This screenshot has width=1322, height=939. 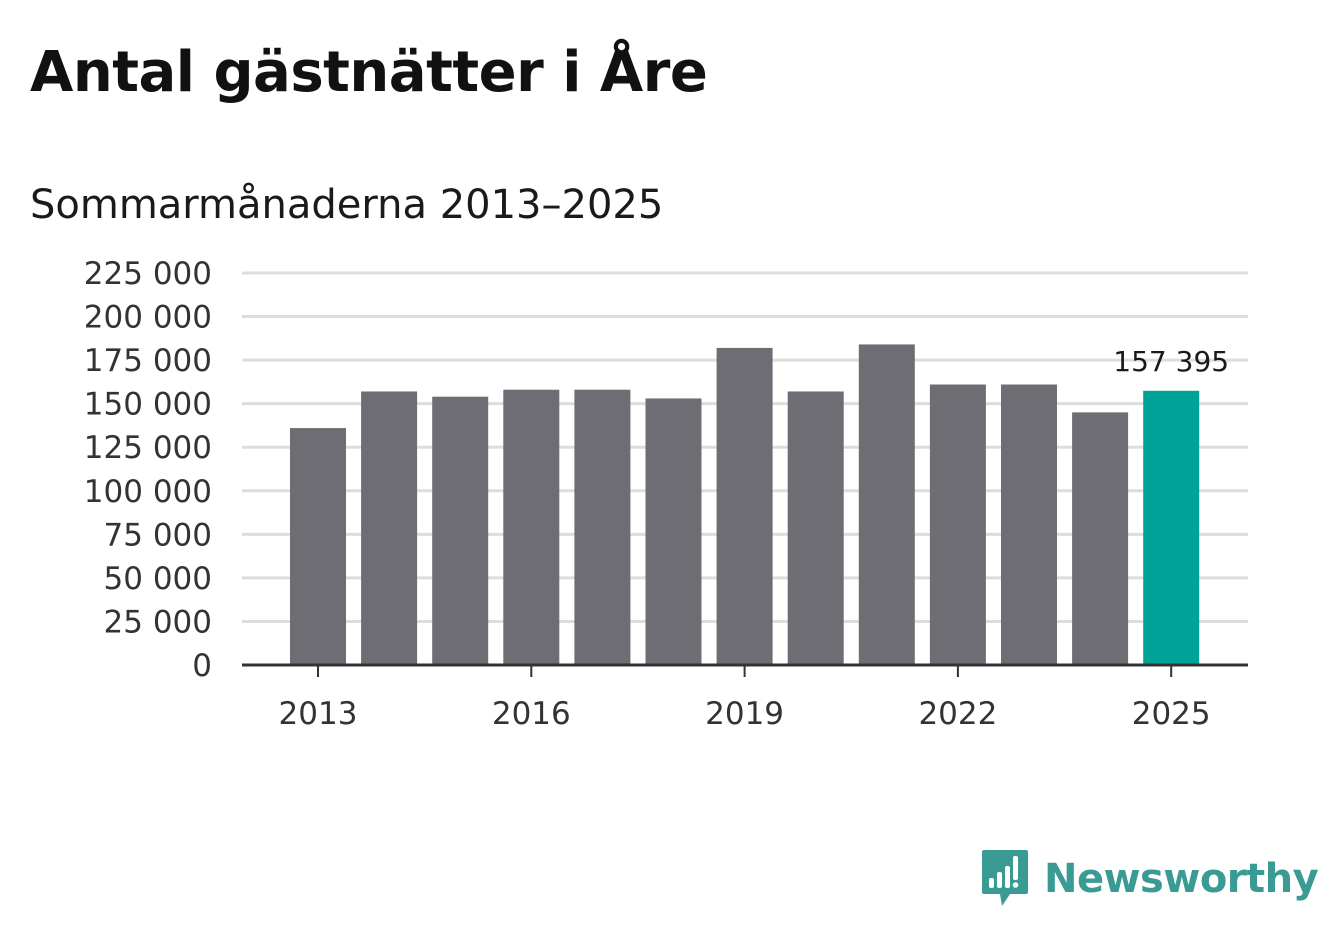 I want to click on x-tick-label: 2025, so click(x=1171, y=714).